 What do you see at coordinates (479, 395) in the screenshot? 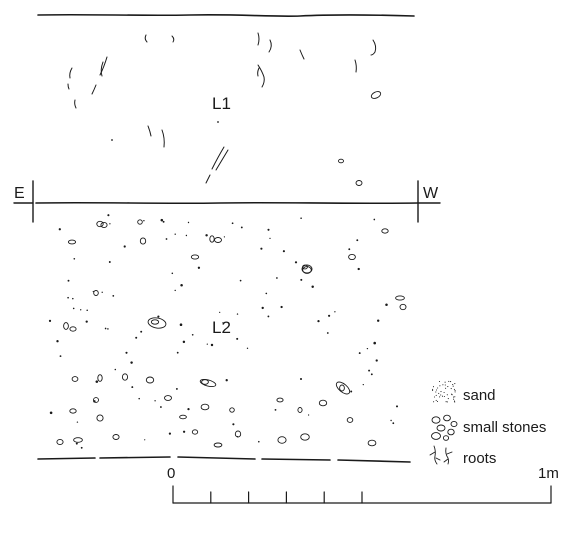
I see `legend-label-sand: sand` at bounding box center [479, 395].